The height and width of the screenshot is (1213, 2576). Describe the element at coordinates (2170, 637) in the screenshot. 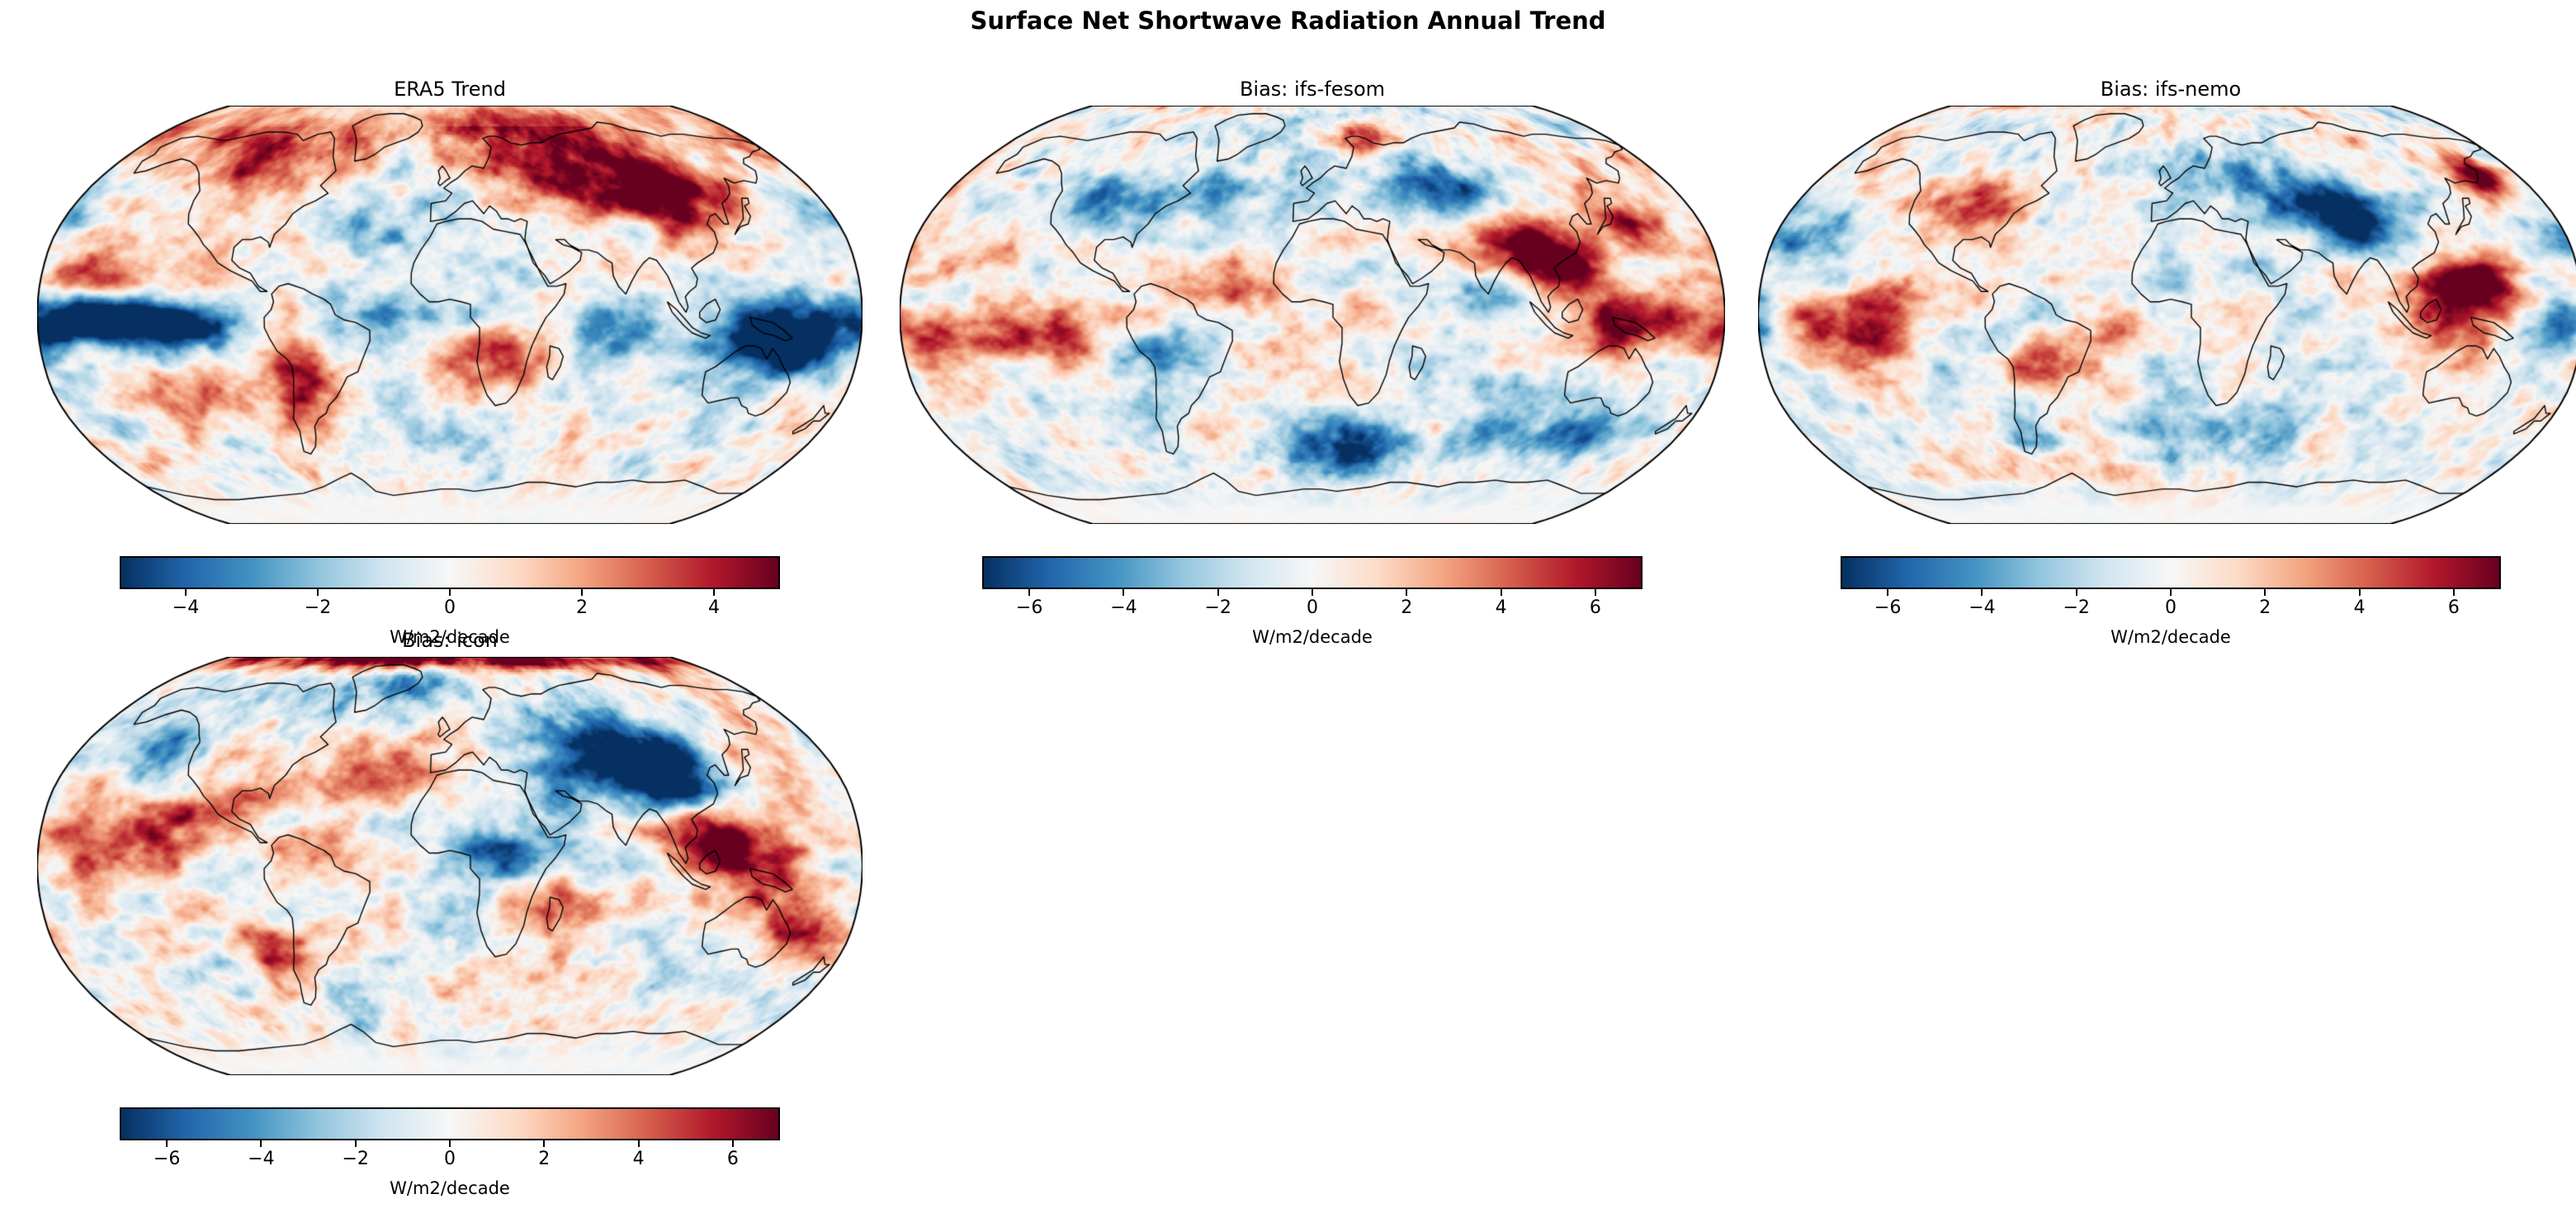

I see `colorbar-unit-label-ifs-nemo: W/m2/decade` at that location.